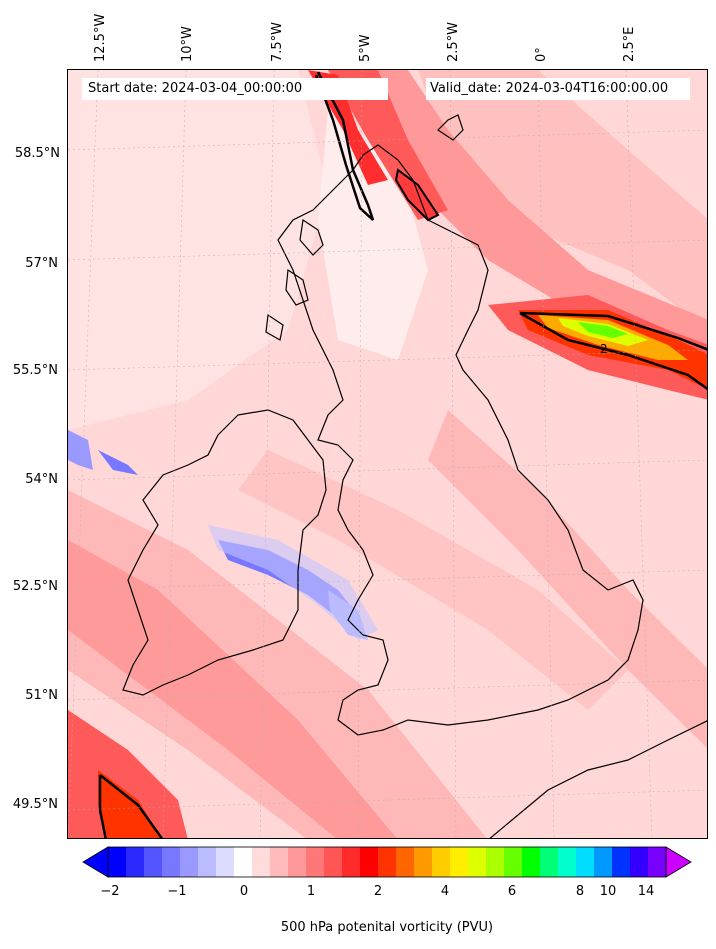 This screenshot has width=716, height=949. I want to click on pv-band-east, so click(567, 579).